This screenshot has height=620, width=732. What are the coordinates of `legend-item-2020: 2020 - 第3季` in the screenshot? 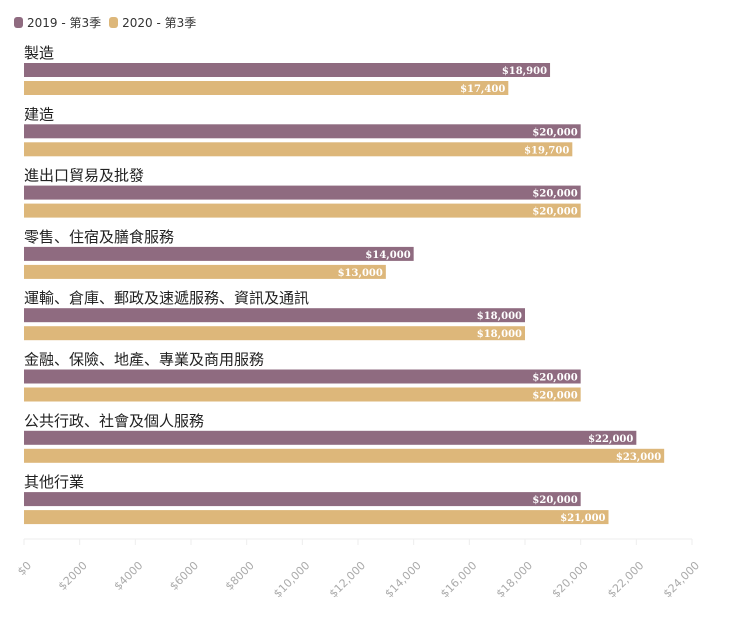 It's located at (152, 22).